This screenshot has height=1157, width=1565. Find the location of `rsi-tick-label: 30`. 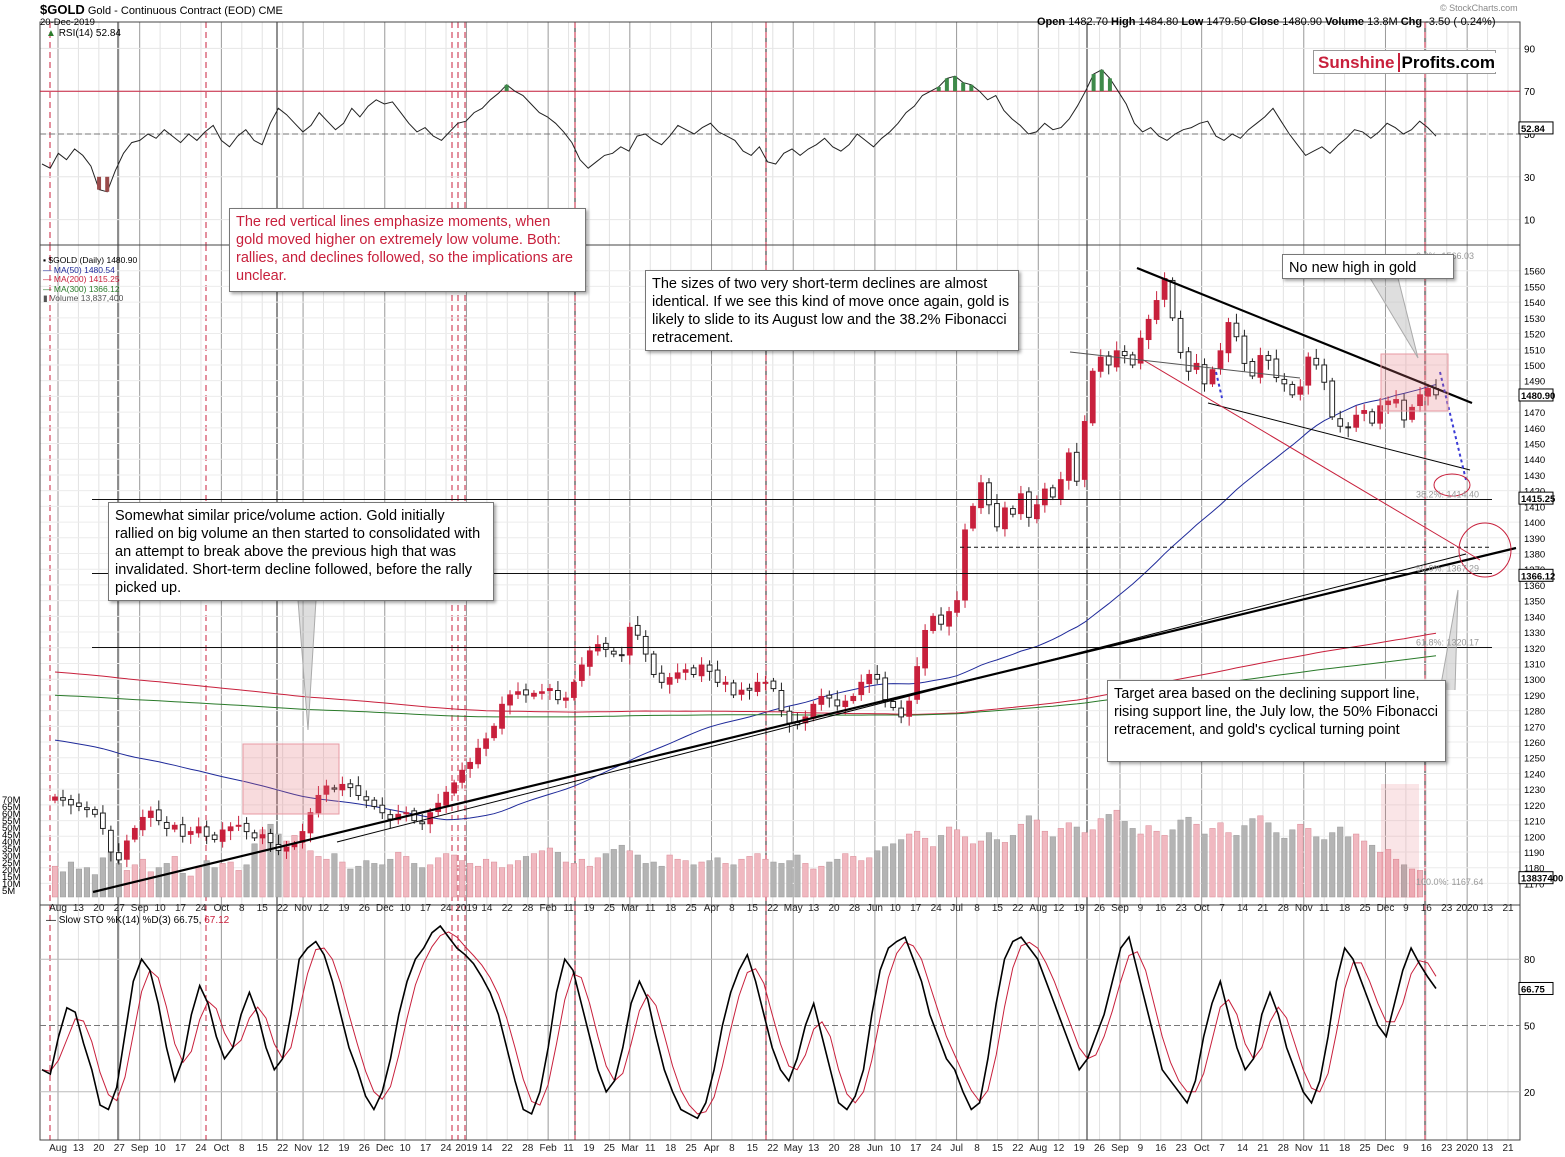

rsi-tick-label: 30 is located at coordinates (1530, 178).